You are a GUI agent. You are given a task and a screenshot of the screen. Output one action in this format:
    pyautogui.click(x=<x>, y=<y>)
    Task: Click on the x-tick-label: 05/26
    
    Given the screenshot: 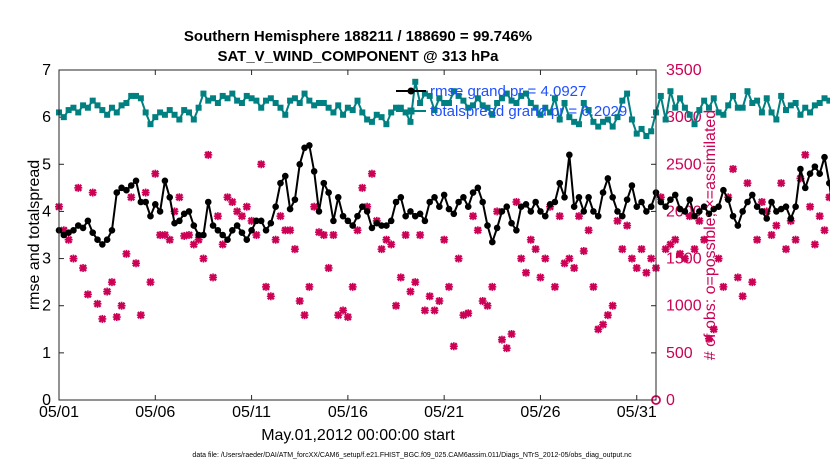 What is the action you would take?
    pyautogui.click(x=540, y=412)
    